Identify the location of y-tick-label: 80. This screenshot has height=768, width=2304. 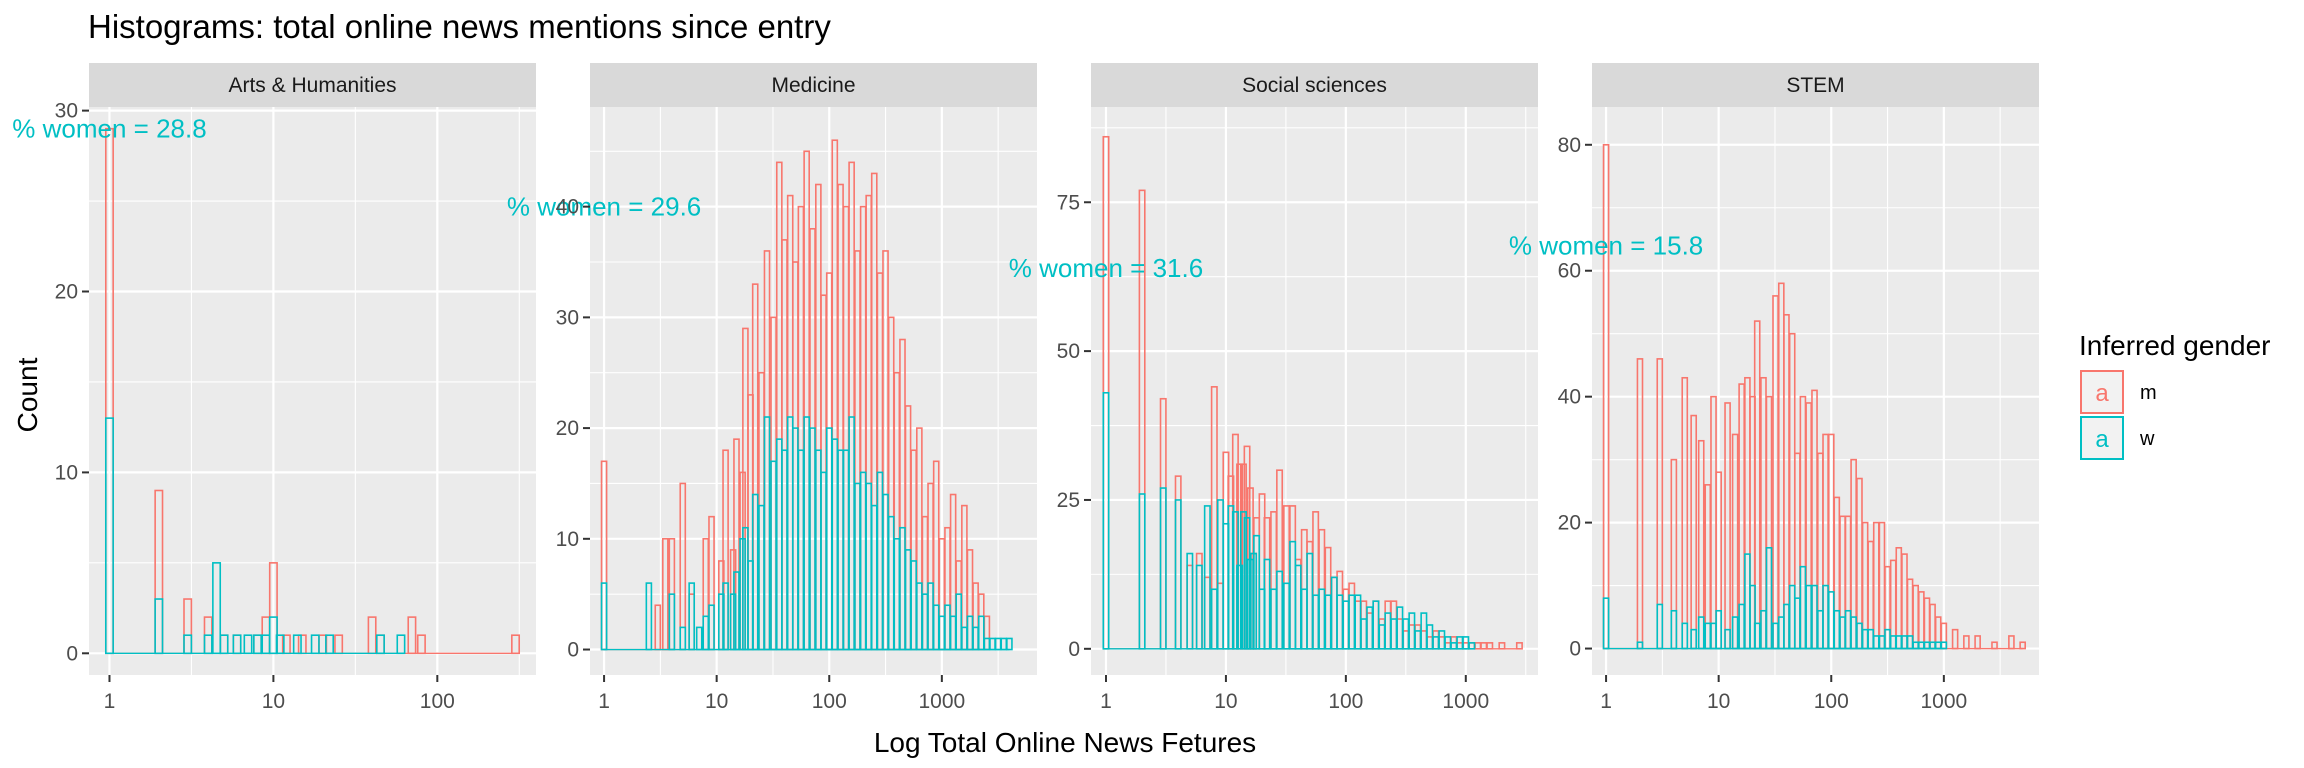
(1569, 145).